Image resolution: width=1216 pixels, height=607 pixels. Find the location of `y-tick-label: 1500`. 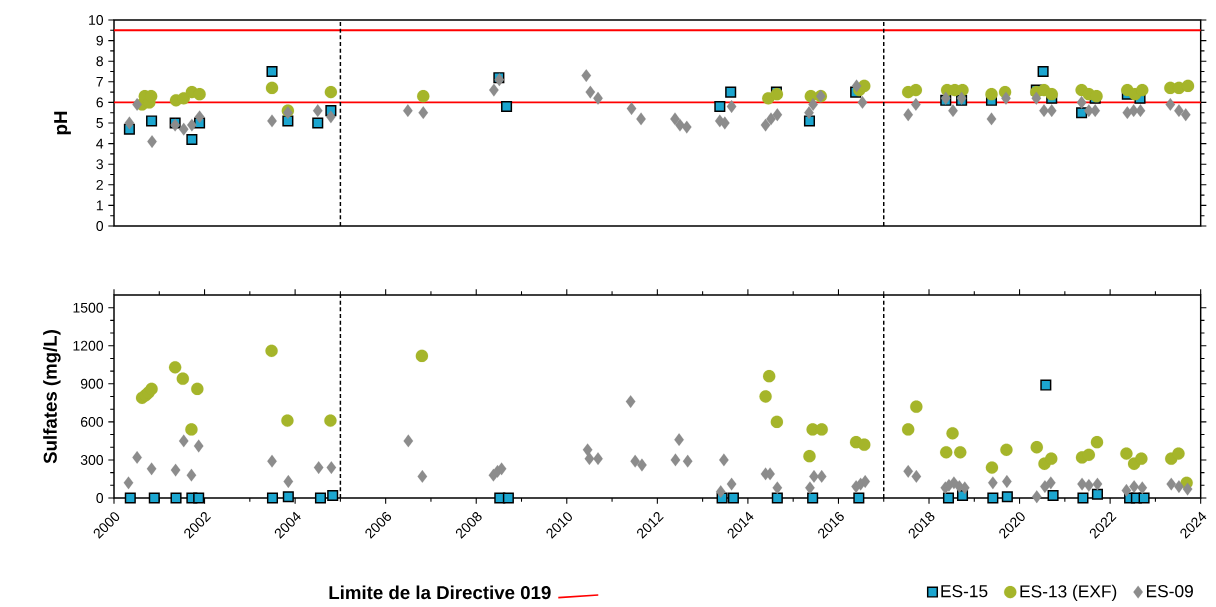

y-tick-label: 1500 is located at coordinates (88, 307).